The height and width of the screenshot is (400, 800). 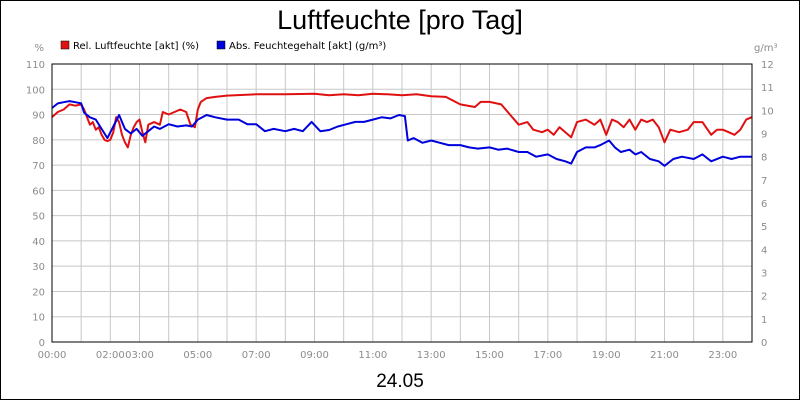 I want to click on x-tick-label: 19:00, so click(x=606, y=355).